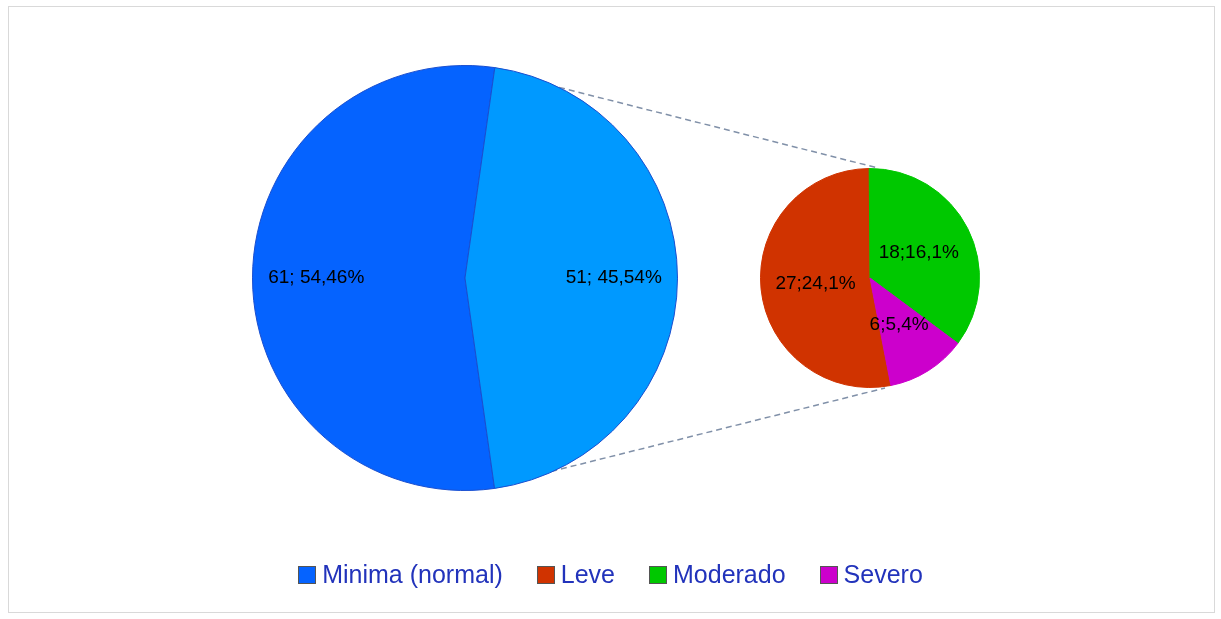 The height and width of the screenshot is (619, 1221). I want to click on data-label: 61; 54,46%, so click(316, 277).